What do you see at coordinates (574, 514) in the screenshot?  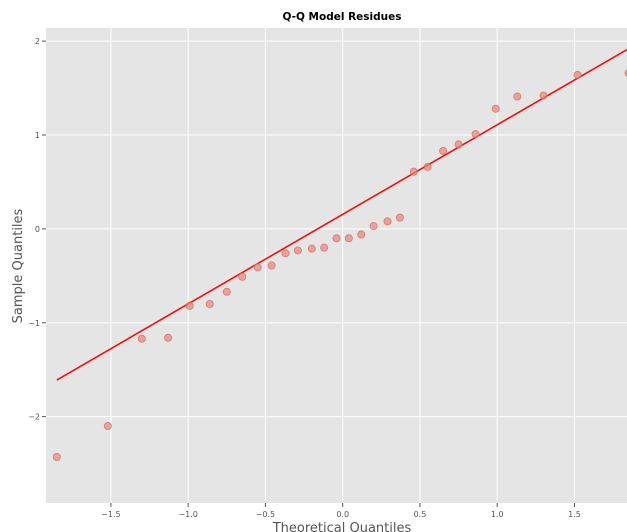 I see `x-tick-label: 1.5` at bounding box center [574, 514].